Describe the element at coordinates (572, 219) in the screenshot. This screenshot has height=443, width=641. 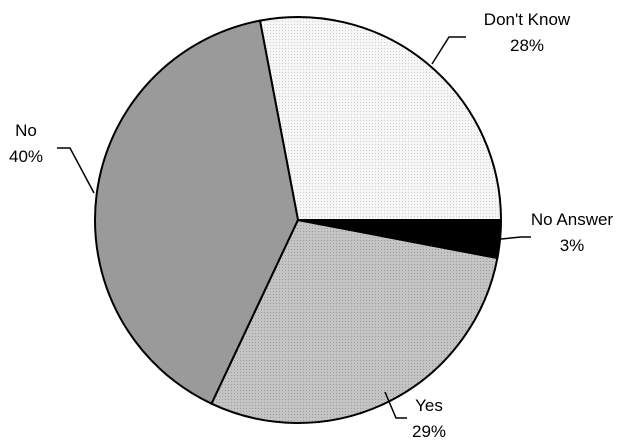
I see `slice-label-no-answer: No Answer` at that location.